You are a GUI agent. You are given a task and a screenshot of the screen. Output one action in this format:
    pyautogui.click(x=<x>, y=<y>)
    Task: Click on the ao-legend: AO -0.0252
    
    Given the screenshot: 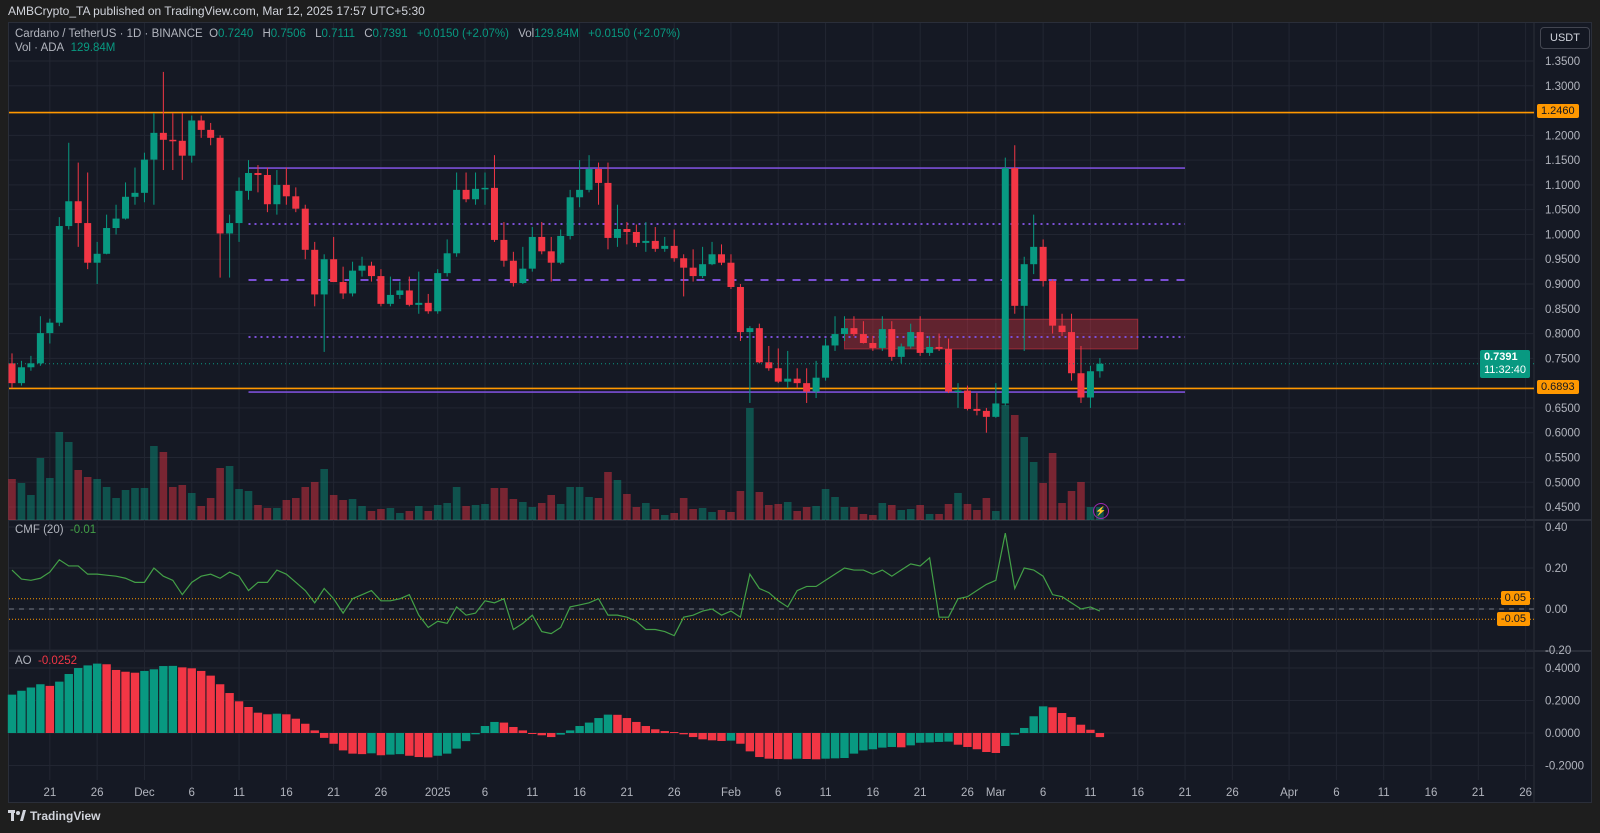 What is the action you would take?
    pyautogui.click(x=46, y=661)
    